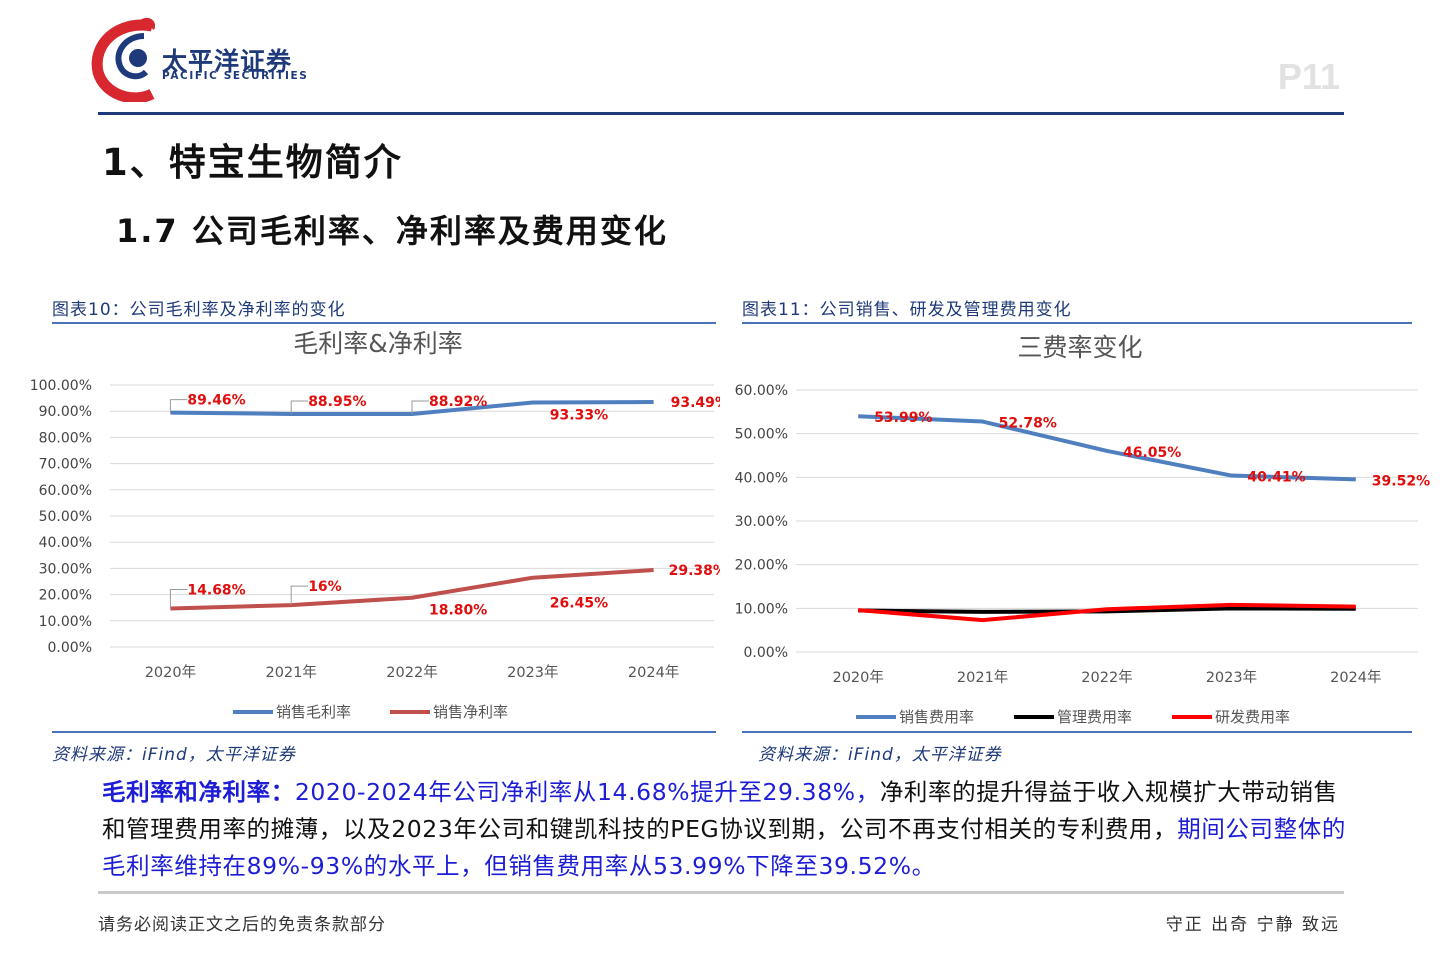  Describe the element at coordinates (123, 59) in the screenshot. I see `pacific-securities-logo` at that location.